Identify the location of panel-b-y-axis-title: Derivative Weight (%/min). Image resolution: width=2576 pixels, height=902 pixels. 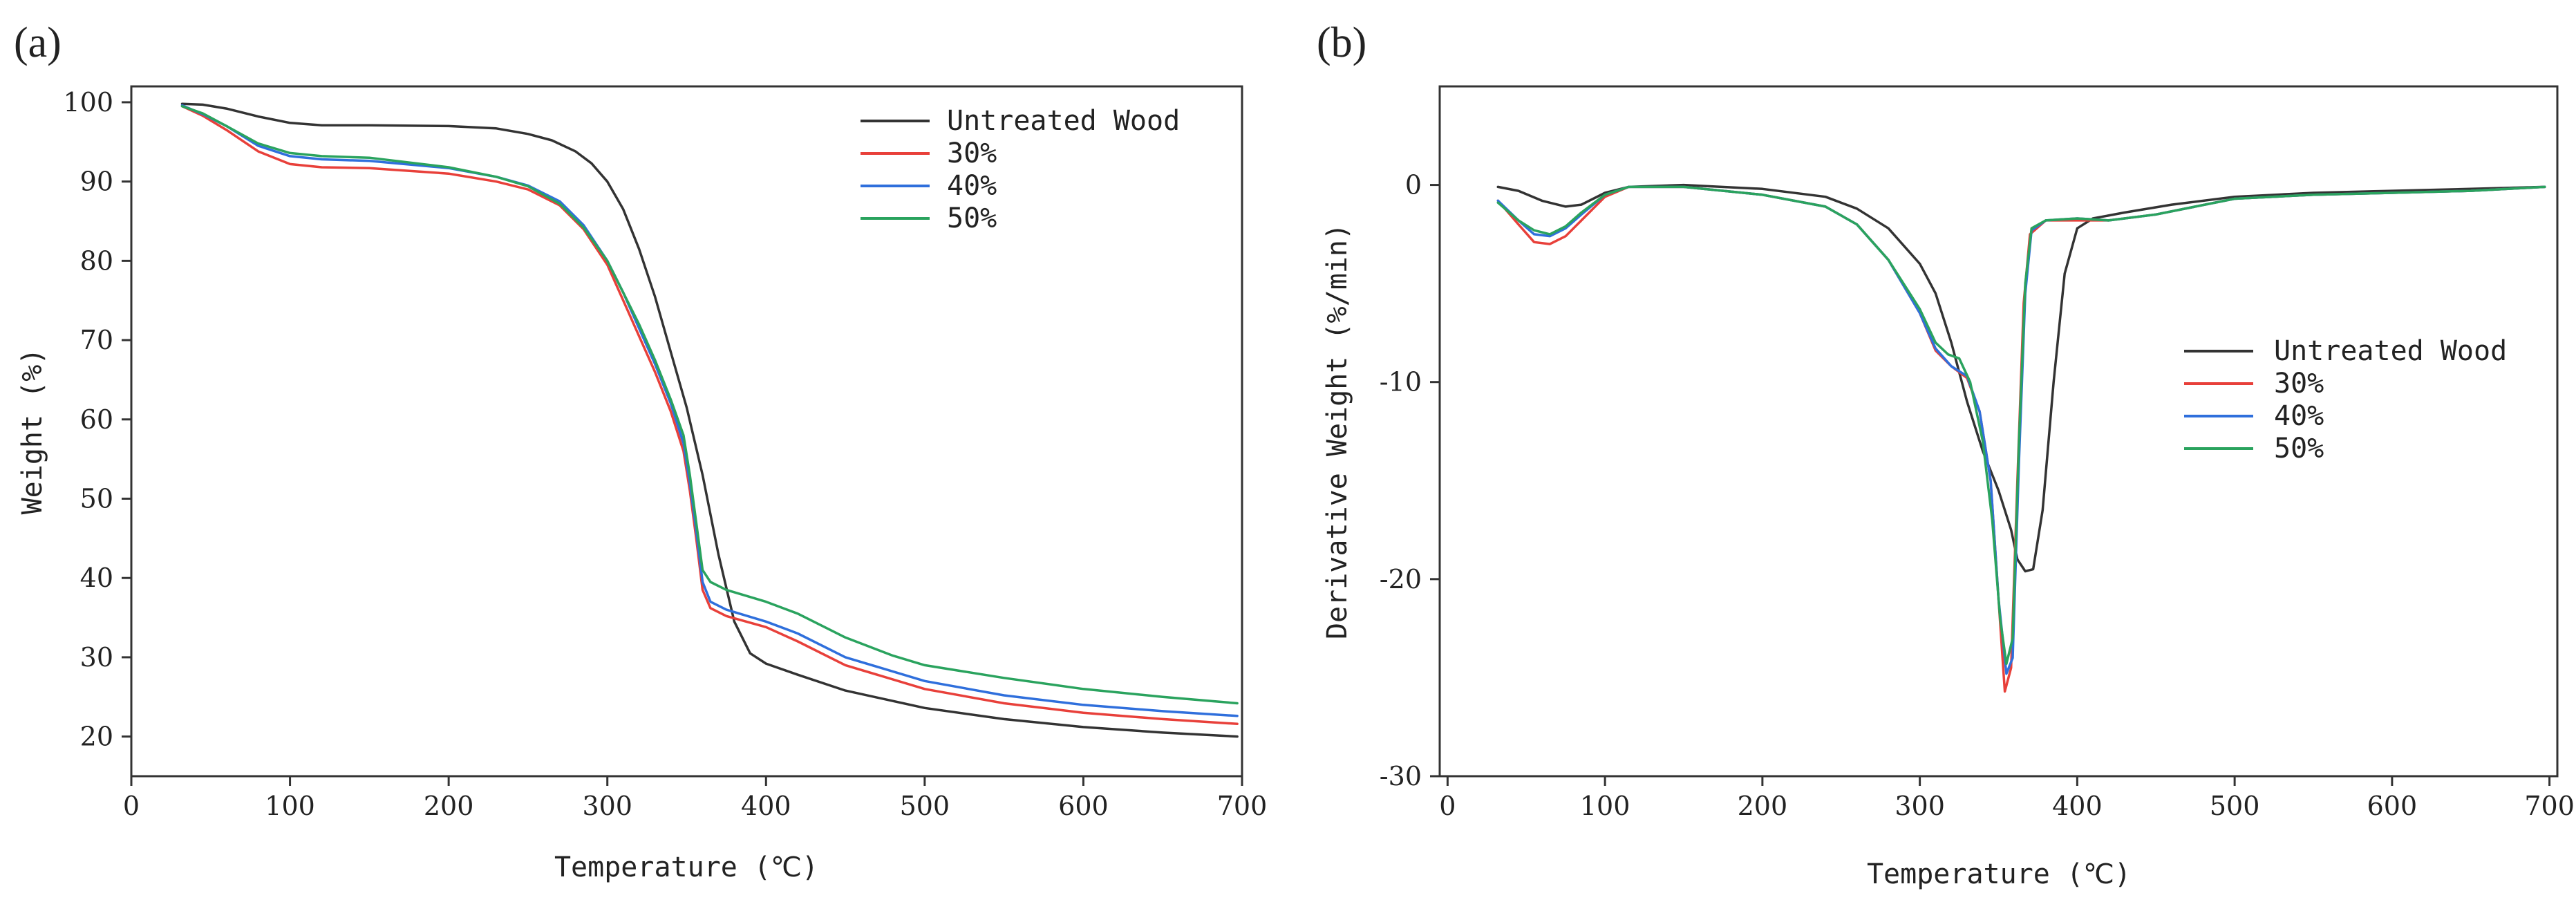
(1337, 431).